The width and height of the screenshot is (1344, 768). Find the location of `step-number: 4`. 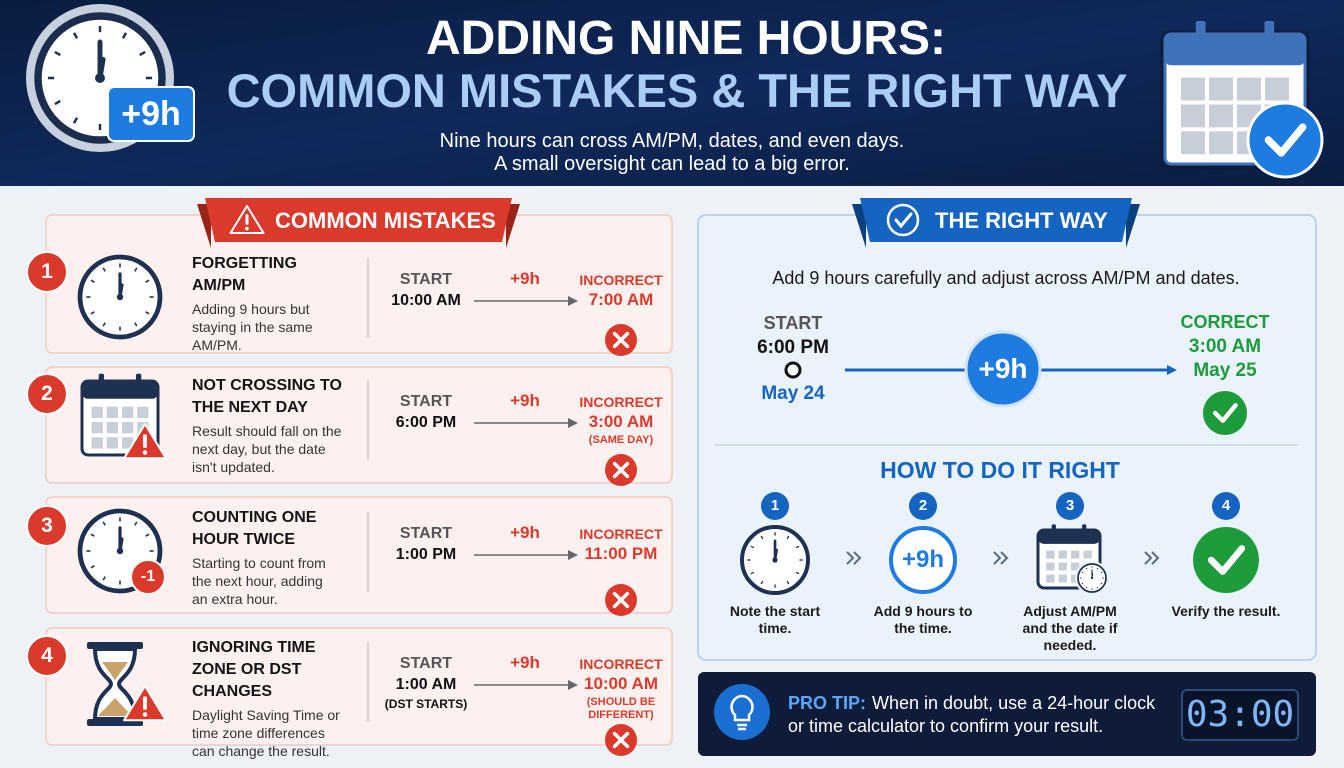

step-number: 4 is located at coordinates (1226, 505).